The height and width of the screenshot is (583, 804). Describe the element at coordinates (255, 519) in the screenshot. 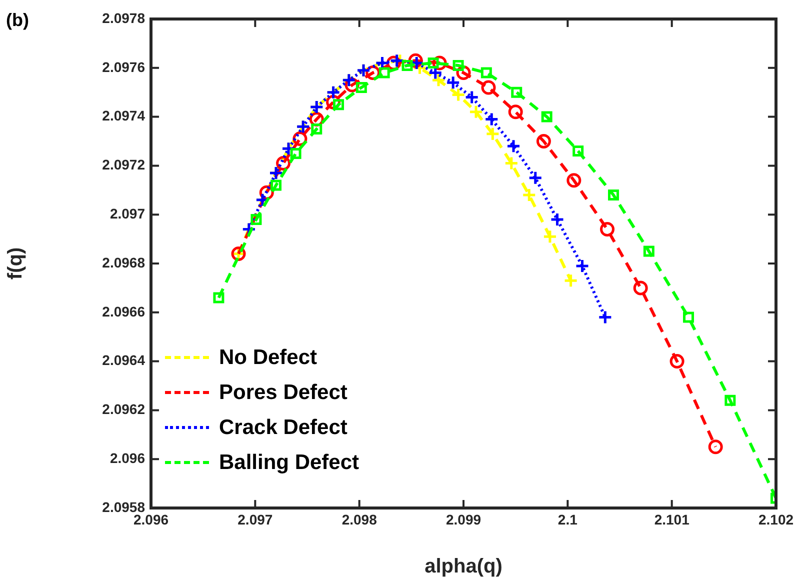

I see `x-tick-label: 2.097` at that location.